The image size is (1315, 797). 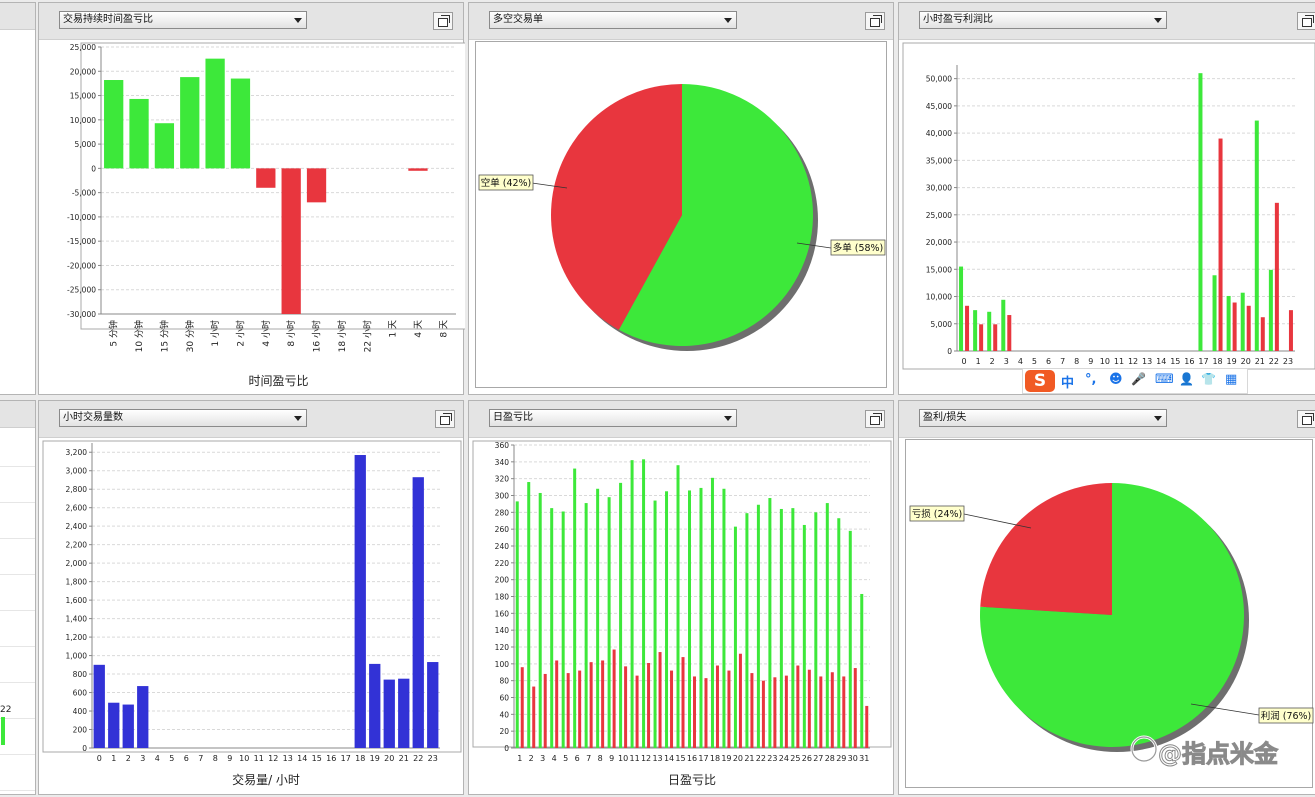 I want to click on chart-type-select: 日盈亏比, so click(x=613, y=418).